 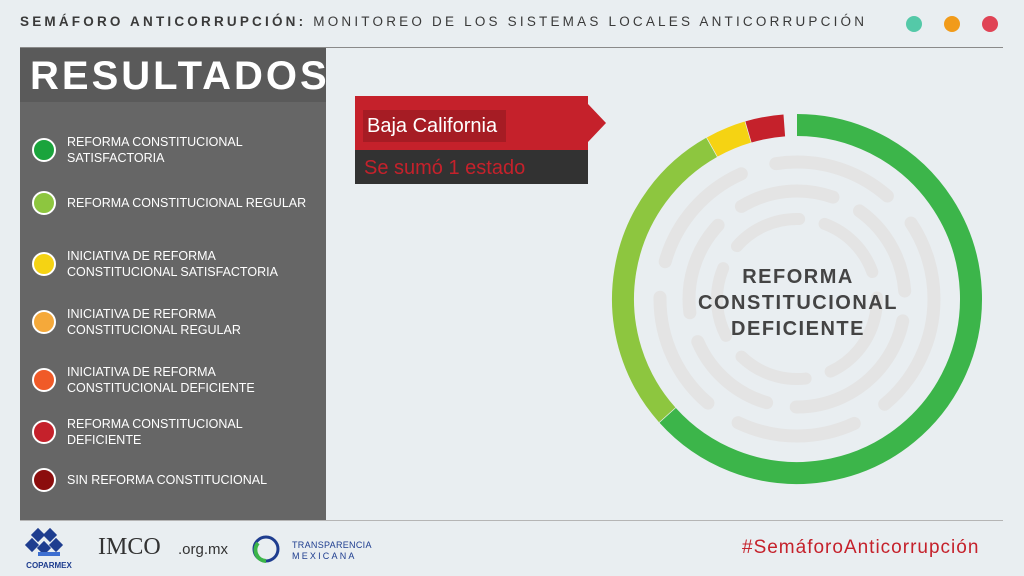 What do you see at coordinates (173, 75) in the screenshot?
I see `panel-title: RESULTADOS` at bounding box center [173, 75].